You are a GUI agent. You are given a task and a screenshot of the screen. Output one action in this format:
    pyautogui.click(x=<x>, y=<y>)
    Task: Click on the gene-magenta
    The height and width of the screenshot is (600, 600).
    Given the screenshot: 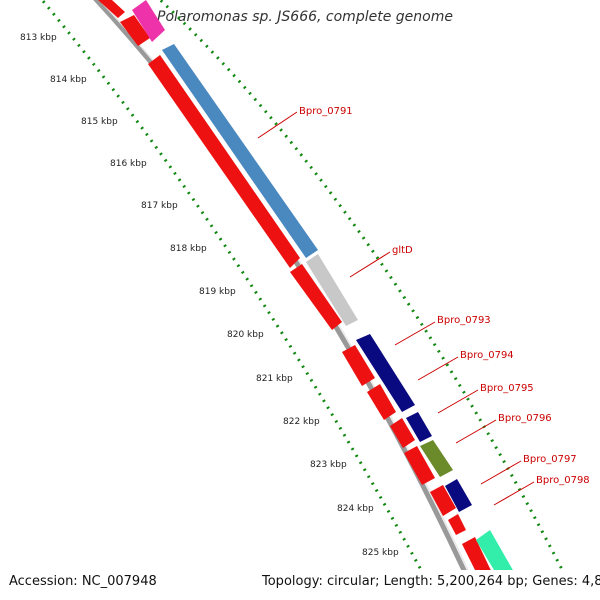 What is the action you would take?
    pyautogui.click(x=148, y=21)
    